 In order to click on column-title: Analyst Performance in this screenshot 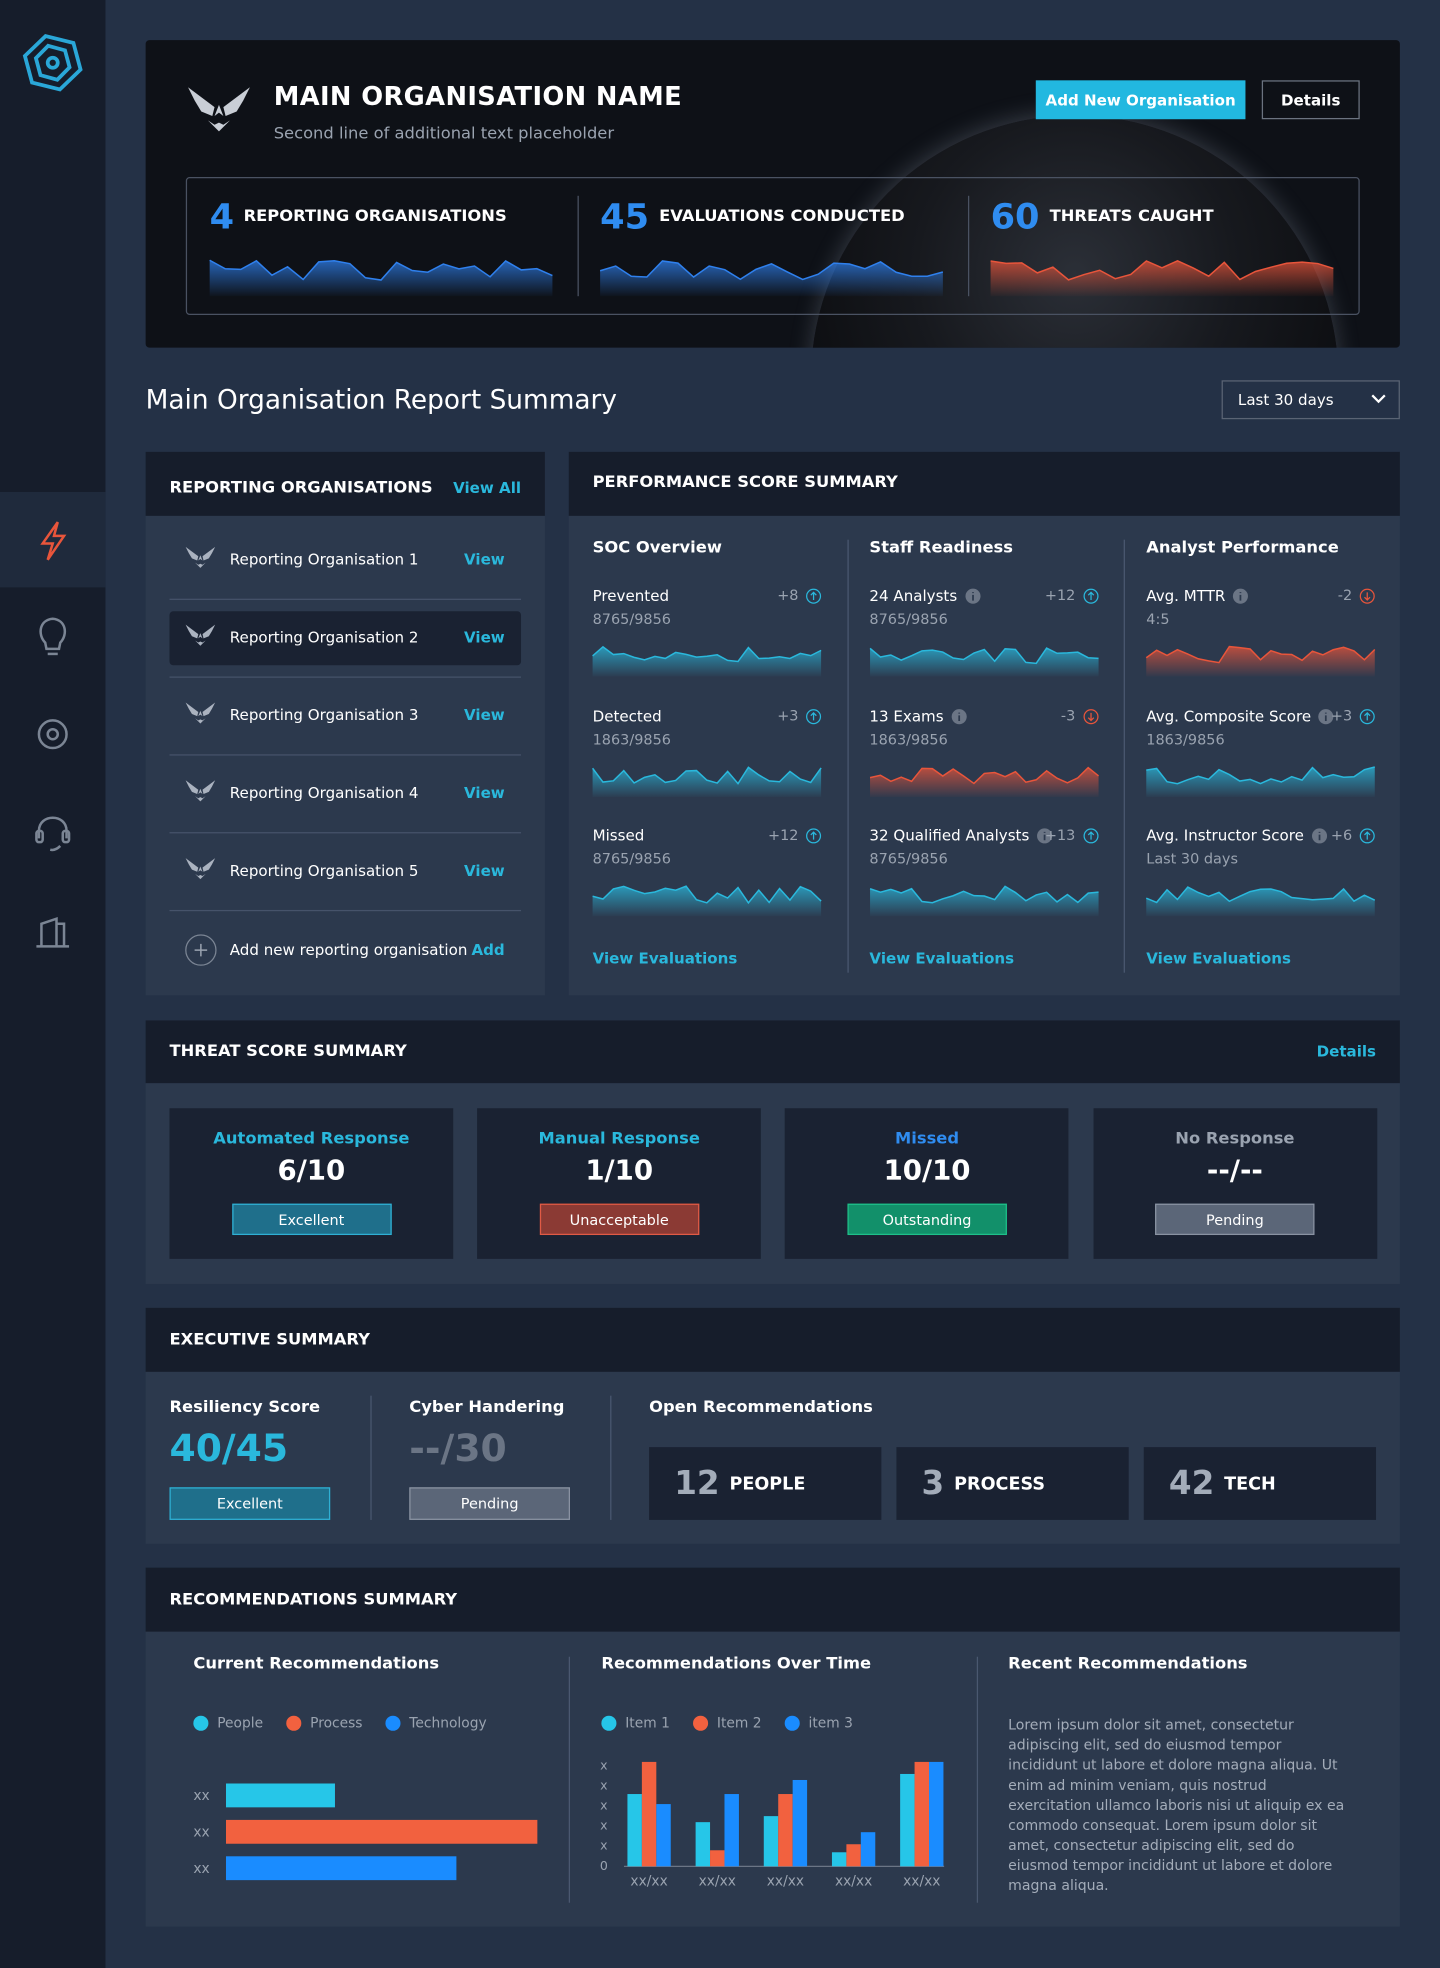, I will do `click(1242, 548)`.